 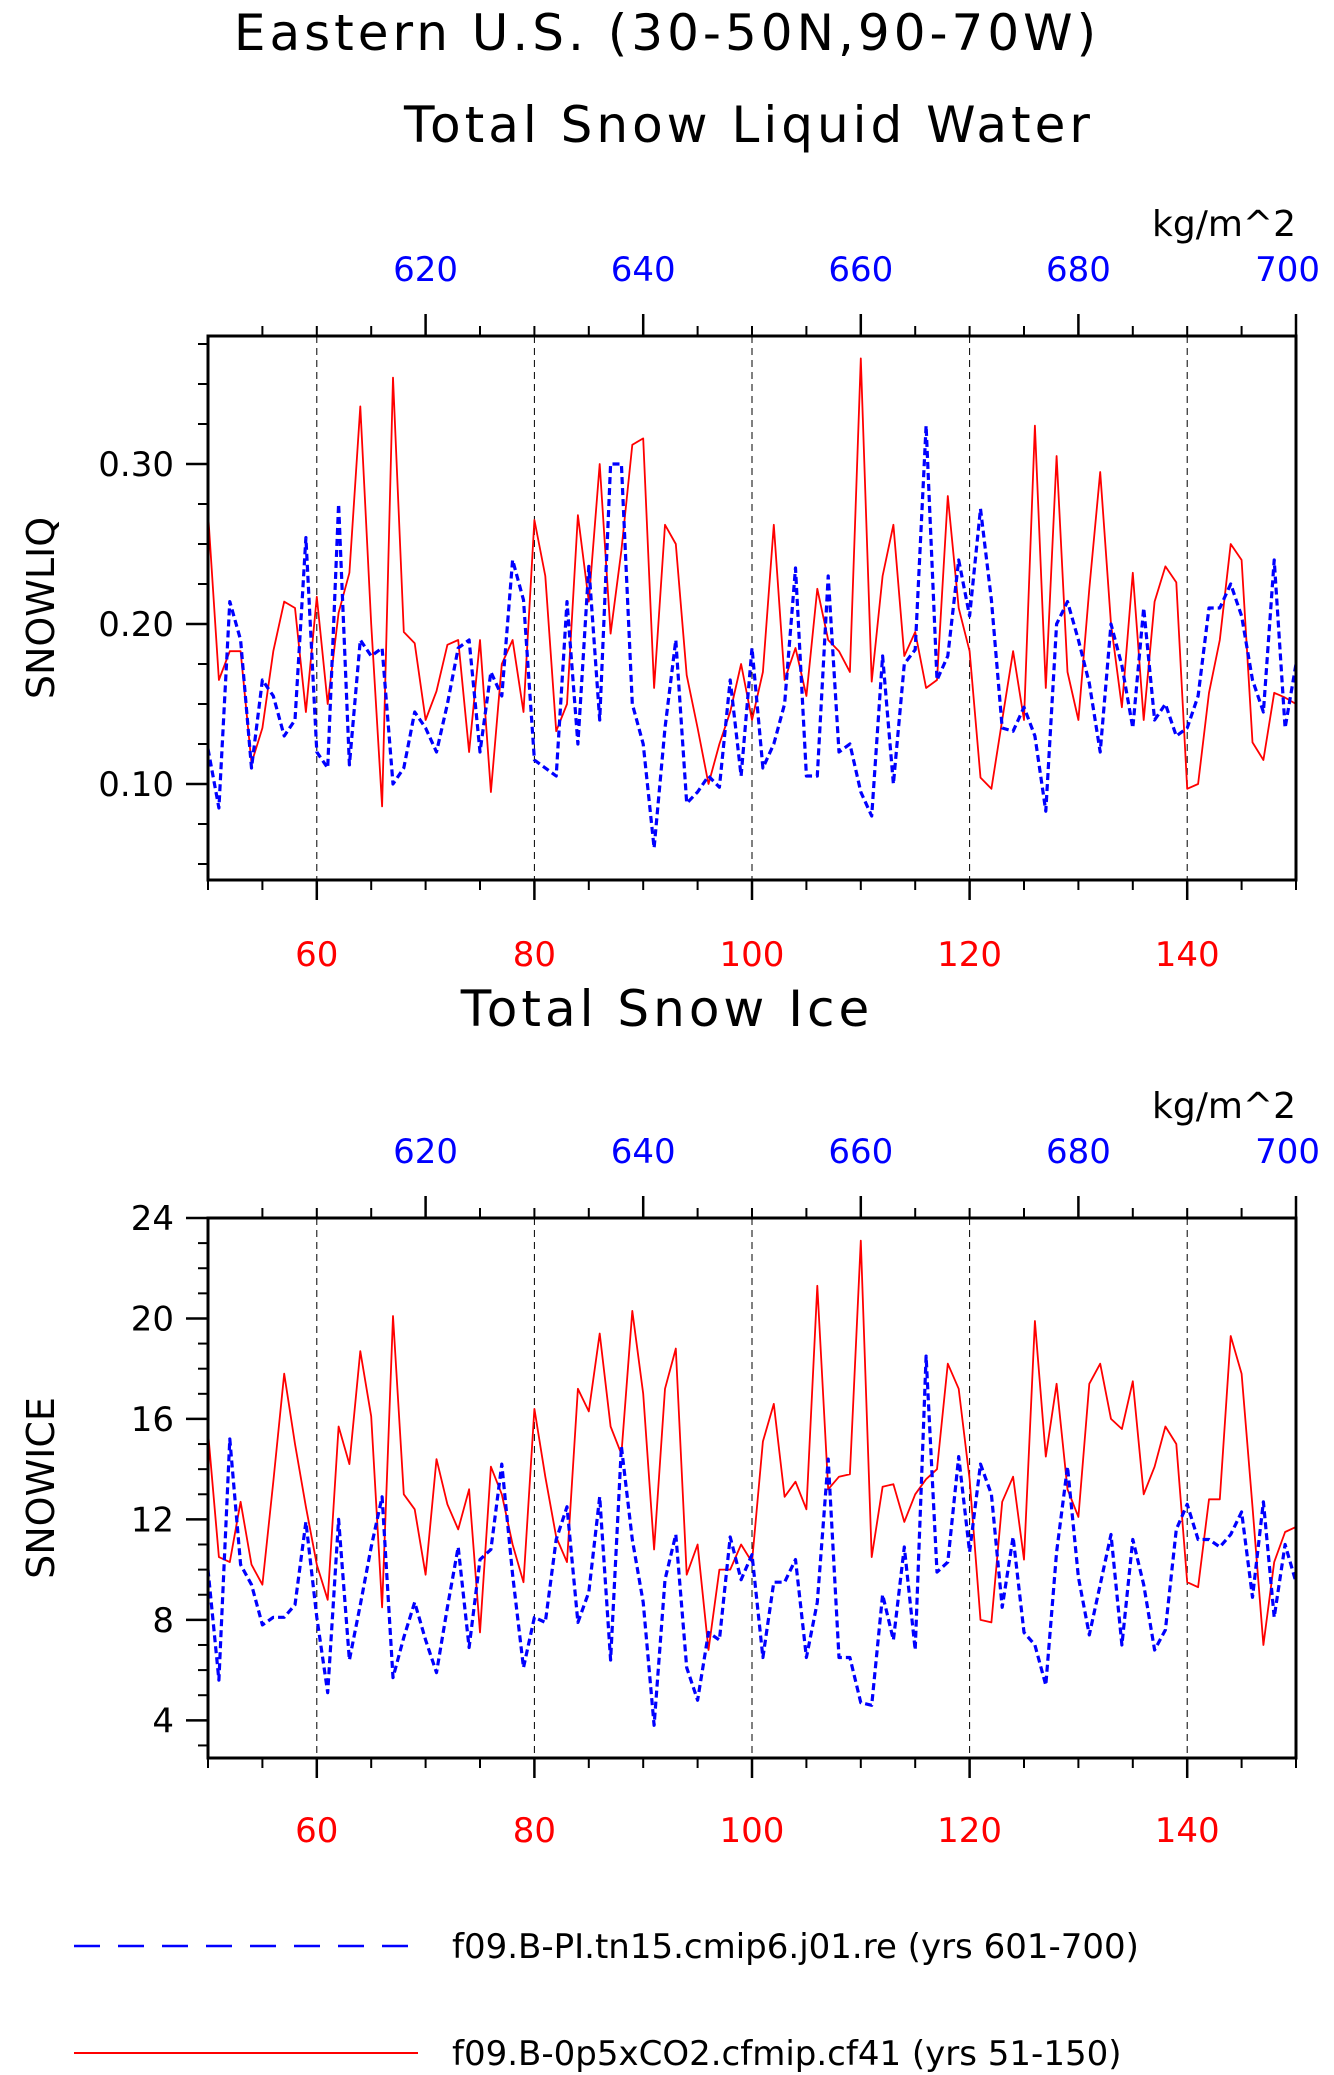 What do you see at coordinates (795, 1947) in the screenshot?
I see `legend-label: f09.B-PI.tn15.cmip6.j01.re (yrs 601-700)` at bounding box center [795, 1947].